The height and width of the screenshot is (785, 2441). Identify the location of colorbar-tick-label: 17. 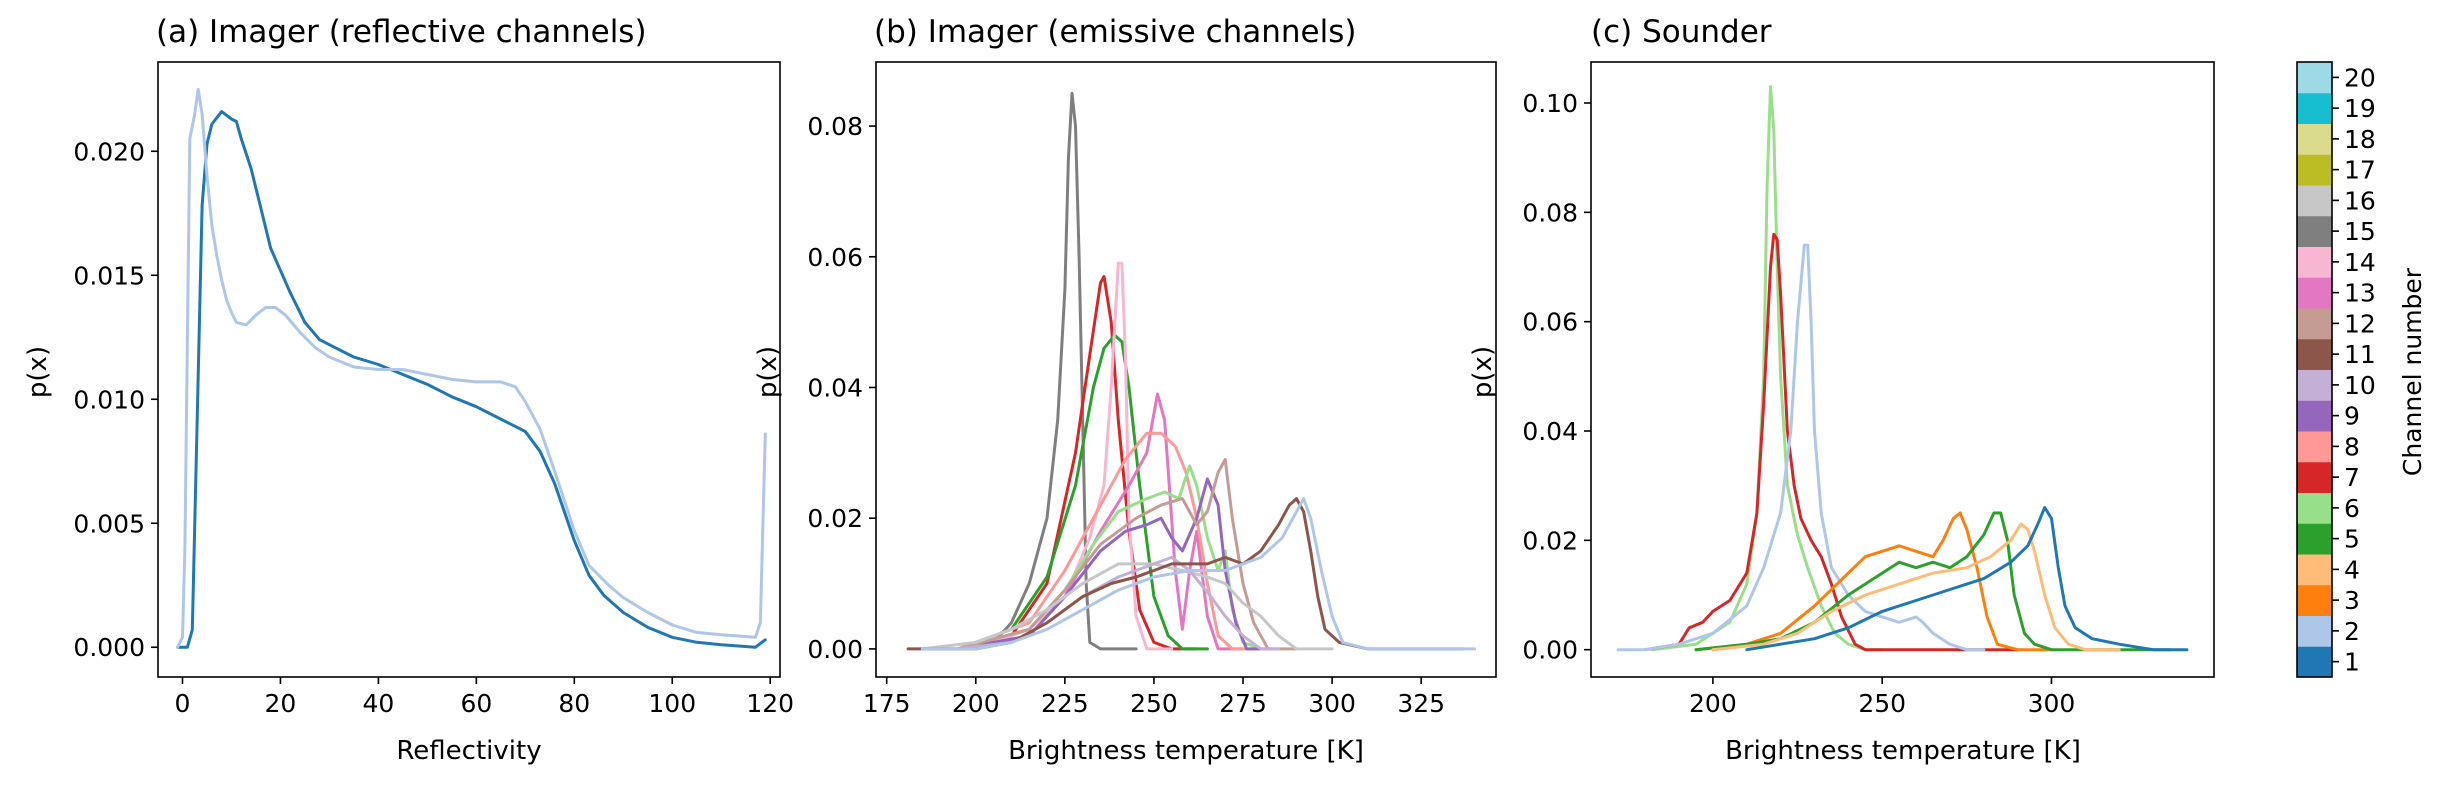
(2360, 170).